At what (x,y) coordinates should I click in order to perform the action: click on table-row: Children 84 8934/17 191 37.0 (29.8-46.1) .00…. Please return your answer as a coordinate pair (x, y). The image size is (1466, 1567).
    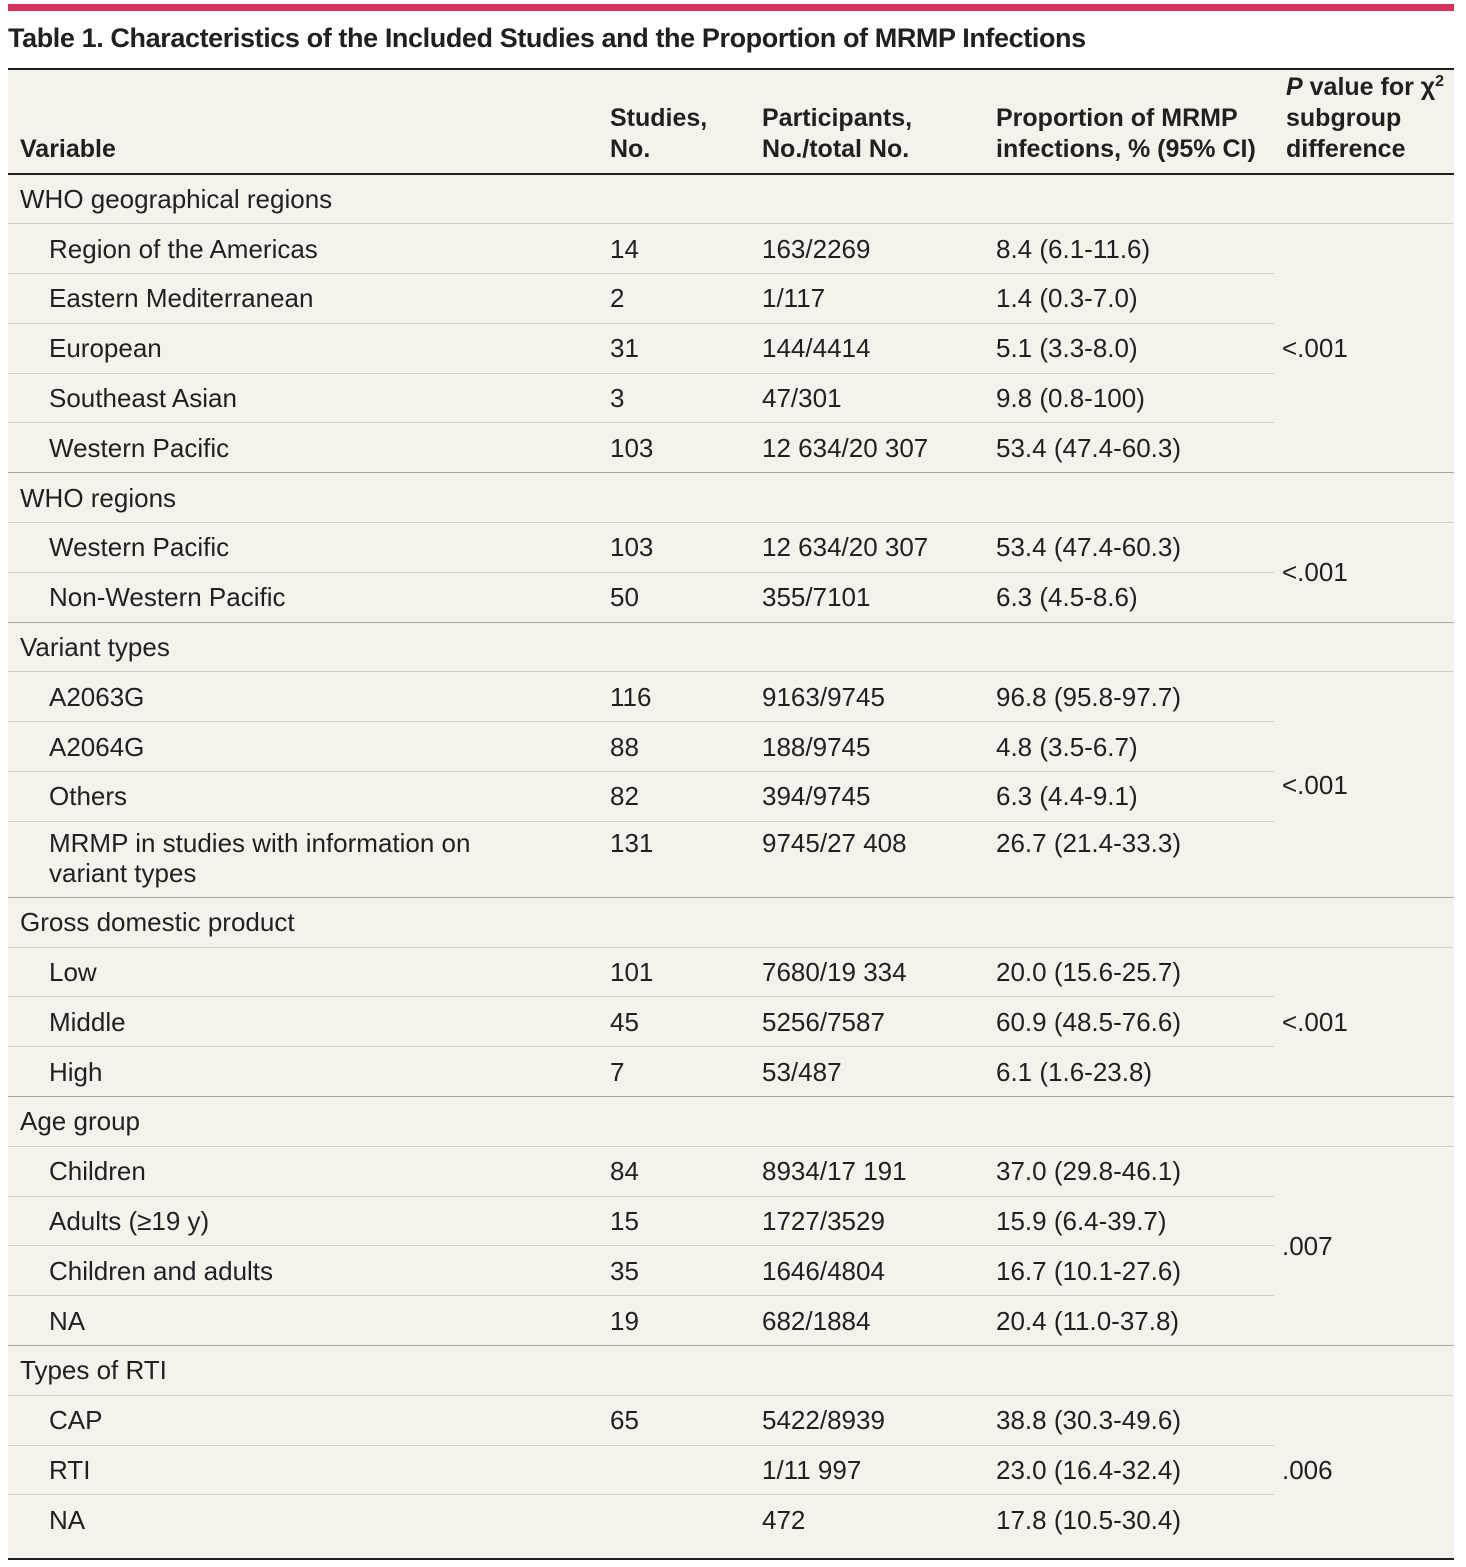
    Looking at the image, I should click on (731, 1245).